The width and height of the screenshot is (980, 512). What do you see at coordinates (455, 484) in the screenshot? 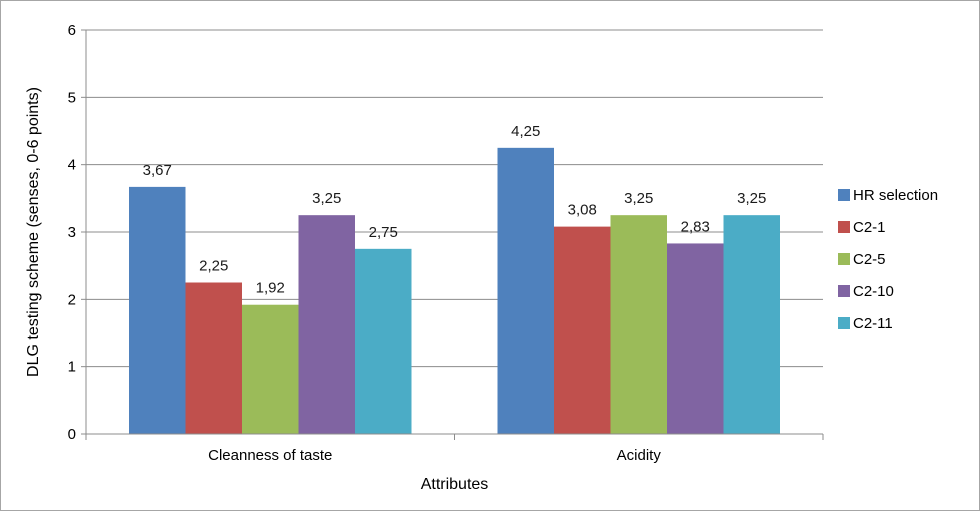
I see `x-axis-title: Attributes` at bounding box center [455, 484].